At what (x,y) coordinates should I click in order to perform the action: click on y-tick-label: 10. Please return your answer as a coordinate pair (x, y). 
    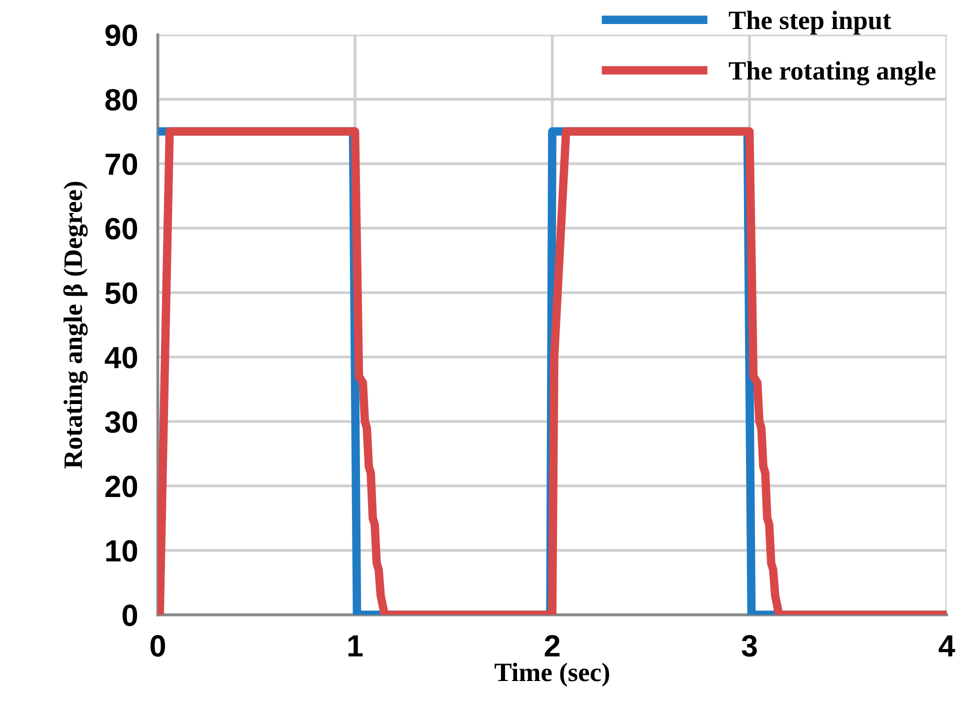
    Looking at the image, I should click on (122, 551).